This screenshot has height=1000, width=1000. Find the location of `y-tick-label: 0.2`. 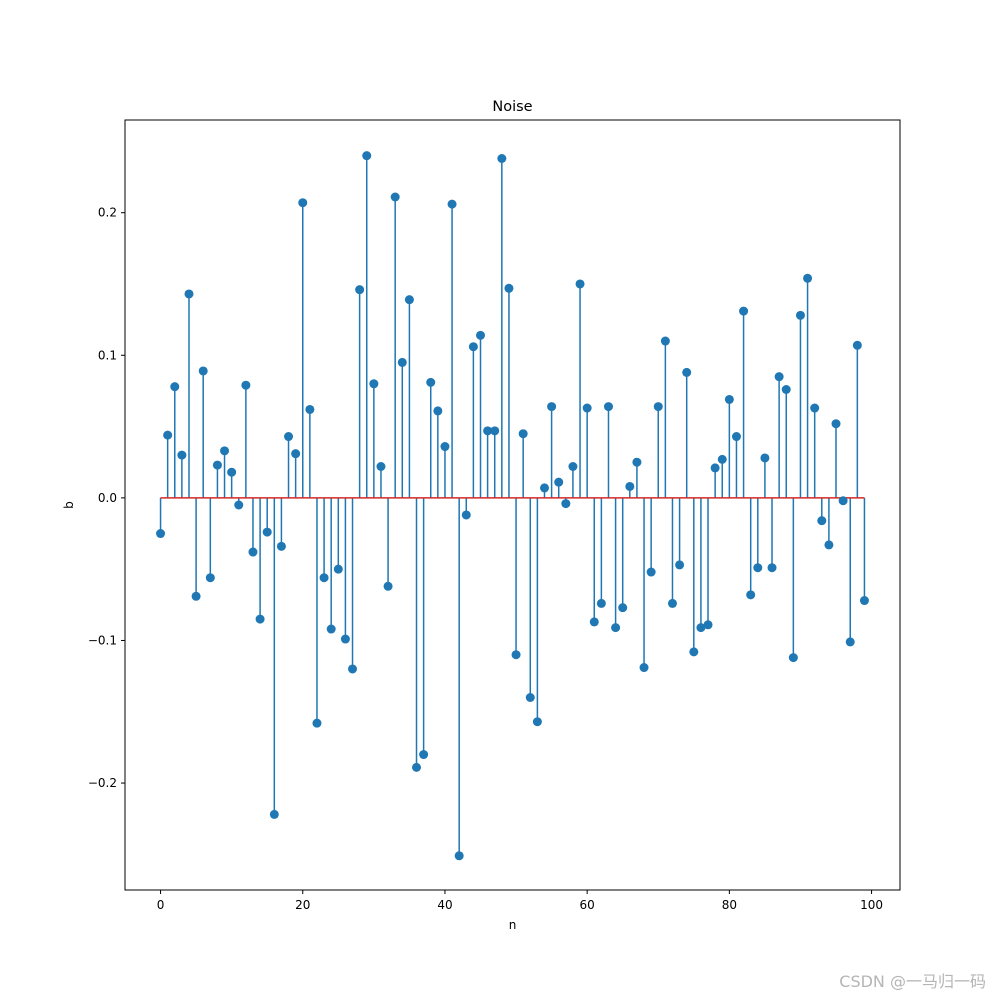

y-tick-label: 0.2 is located at coordinates (107, 213).